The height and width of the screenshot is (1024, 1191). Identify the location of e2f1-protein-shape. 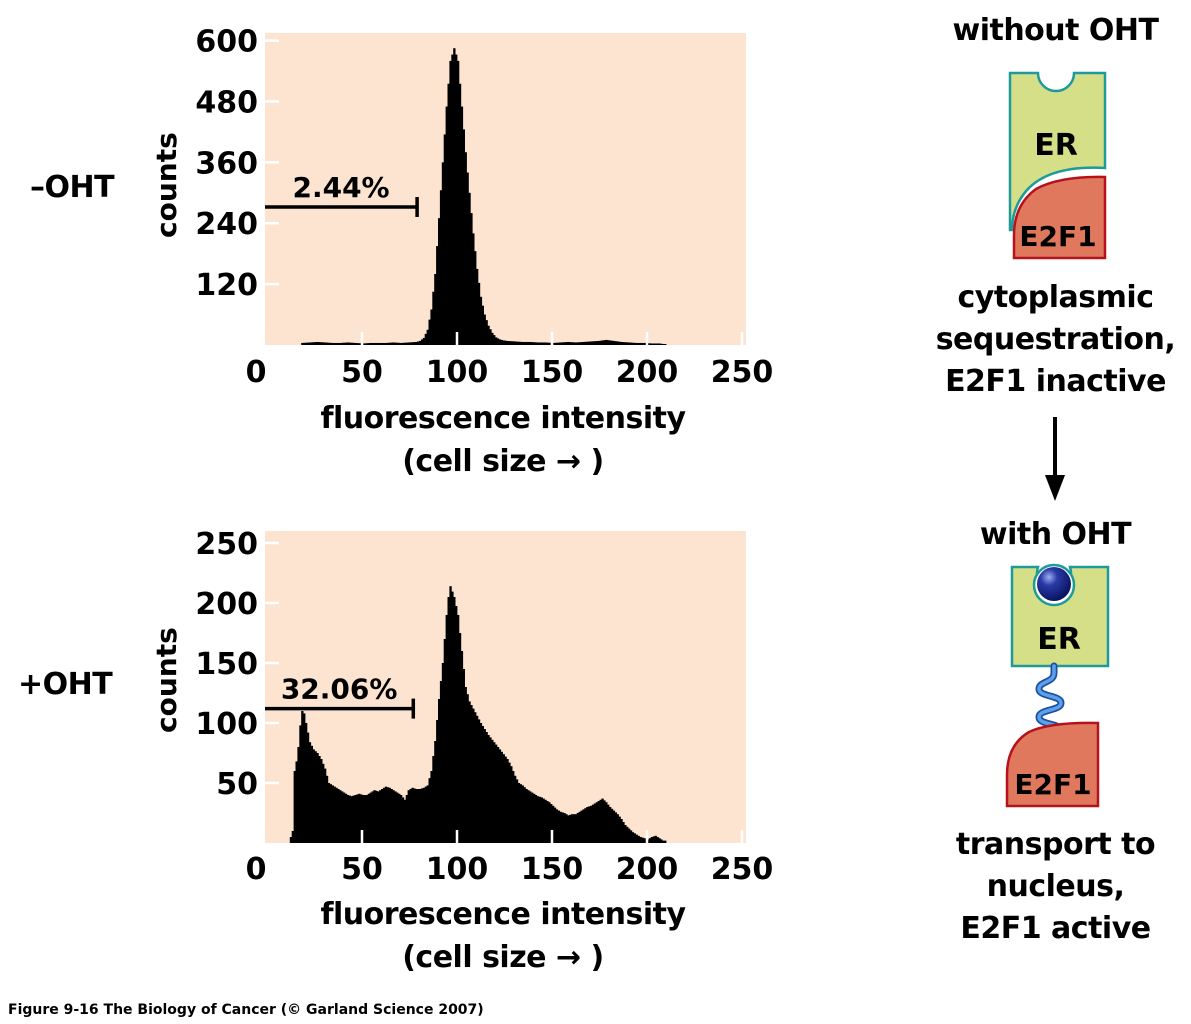
(1059, 217).